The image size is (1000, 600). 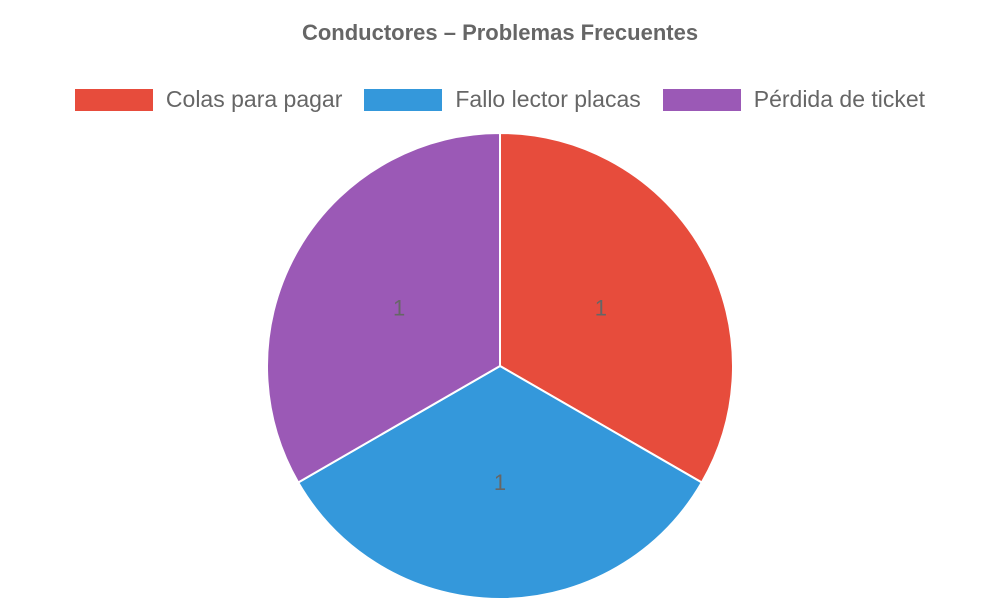 What do you see at coordinates (616, 307) in the screenshot?
I see `pie-slice-colas` at bounding box center [616, 307].